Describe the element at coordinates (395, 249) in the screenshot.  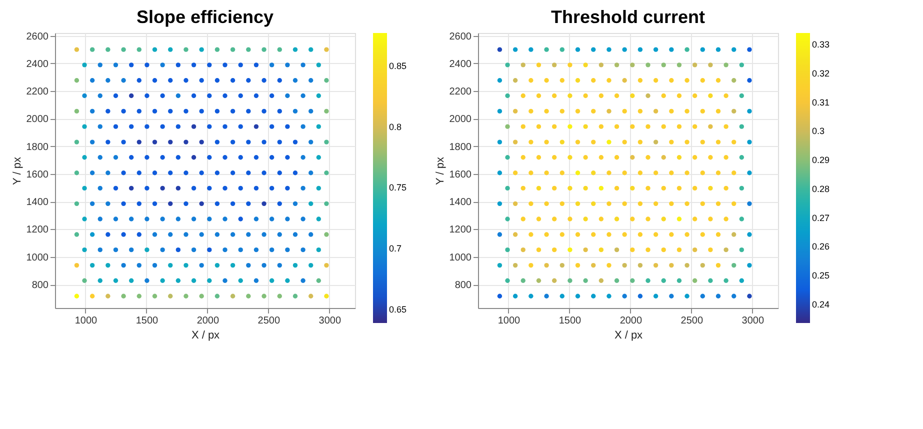
I see `color-bar-label: 0.7` at that location.